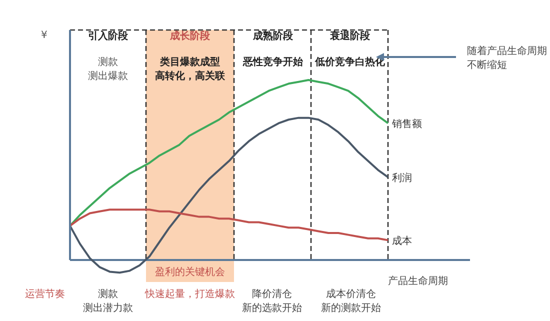 The width and height of the screenshot is (550, 321). What do you see at coordinates (44, 35) in the screenshot?
I see `y-axis-title: ¥` at bounding box center [44, 35].